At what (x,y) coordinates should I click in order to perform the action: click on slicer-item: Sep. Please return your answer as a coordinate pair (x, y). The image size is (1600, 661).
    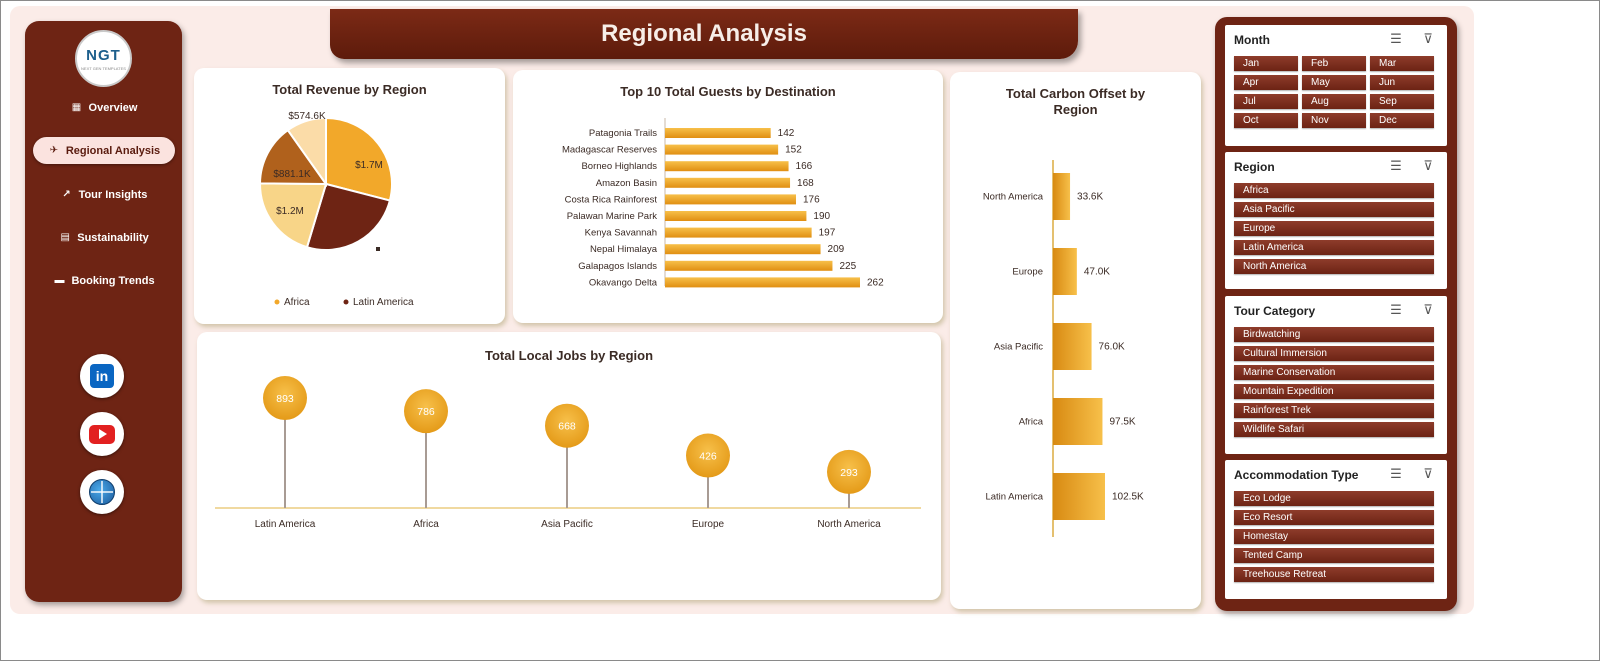
    Looking at the image, I should click on (1402, 101).